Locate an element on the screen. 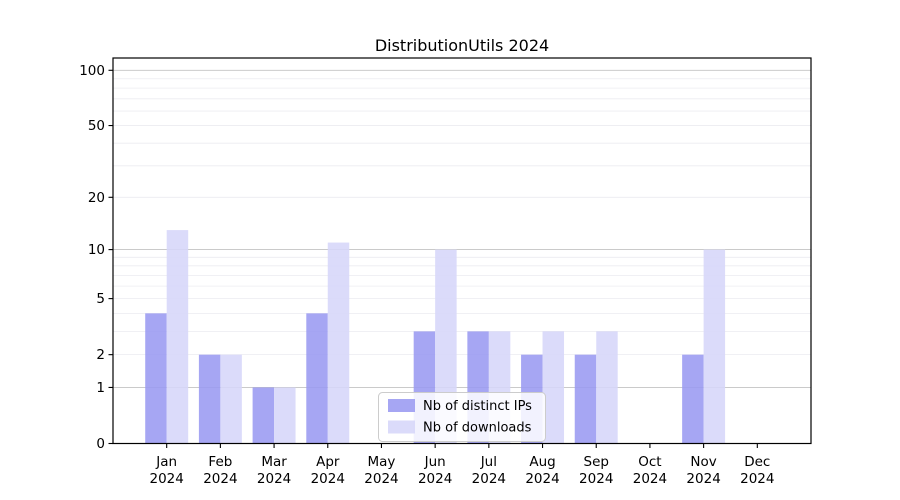 The width and height of the screenshot is (900, 500). bar-nb-of-downloads-mar is located at coordinates (285, 415).